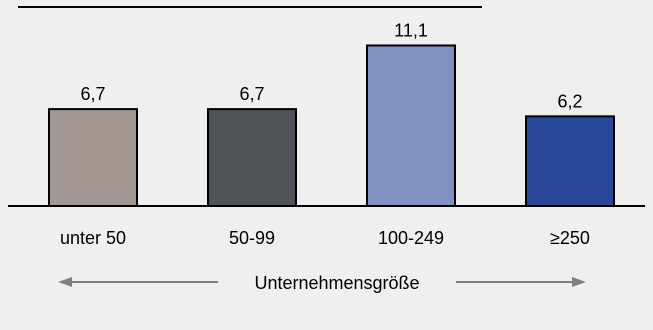 The width and height of the screenshot is (653, 330). I want to click on value-label-2: 6,7, so click(251, 94).